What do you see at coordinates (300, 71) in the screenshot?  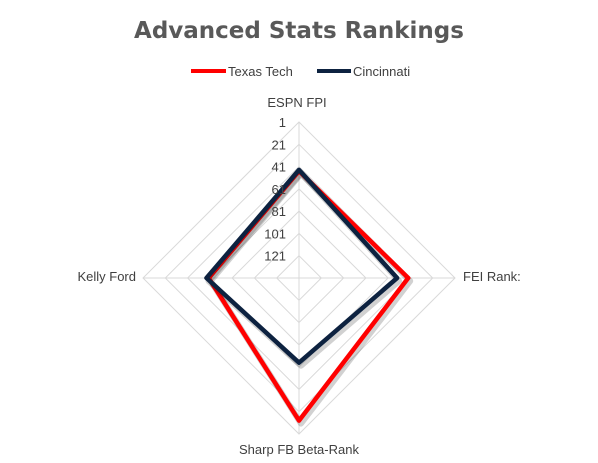 I see `legend: Texas Tech Cincinnati` at bounding box center [300, 71].